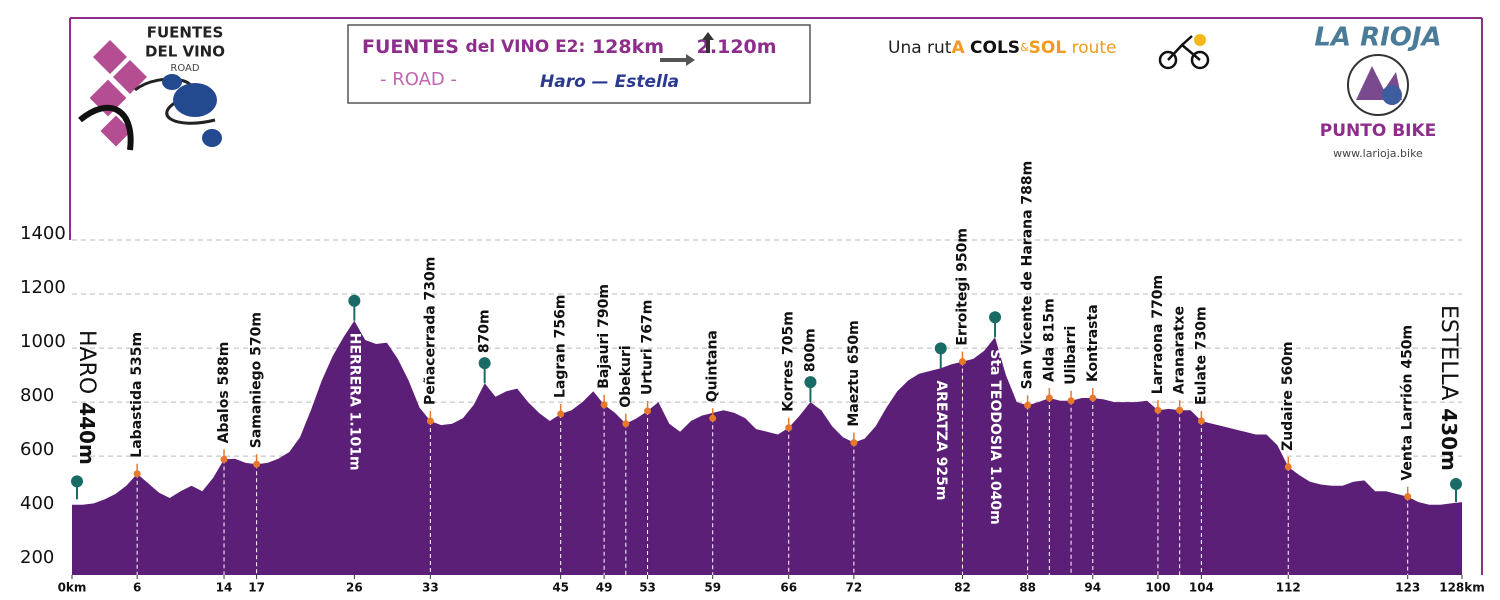  I want to click on summit-label: 800m, so click(810, 350).